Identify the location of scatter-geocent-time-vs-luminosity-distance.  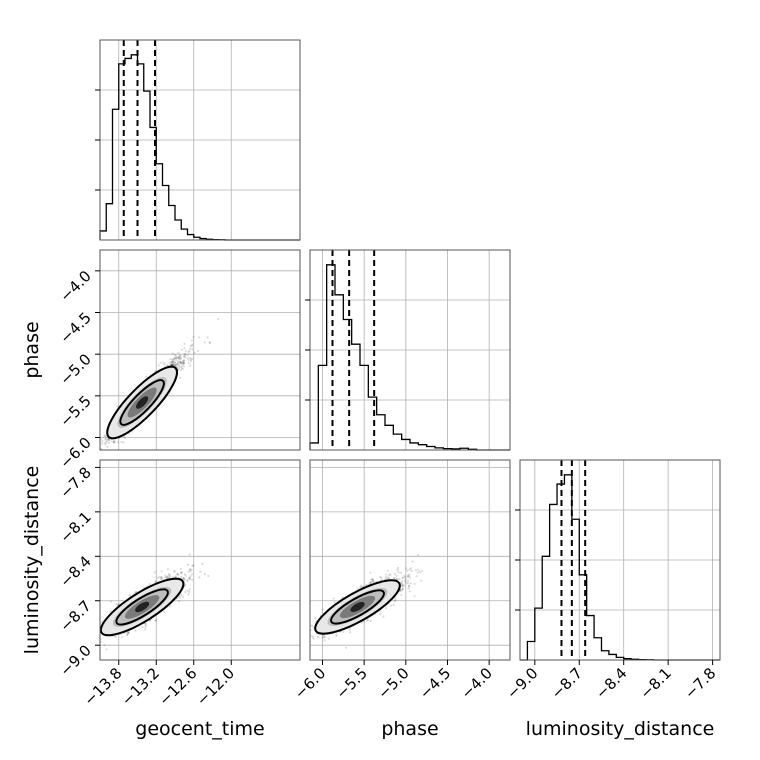
(155, 602).